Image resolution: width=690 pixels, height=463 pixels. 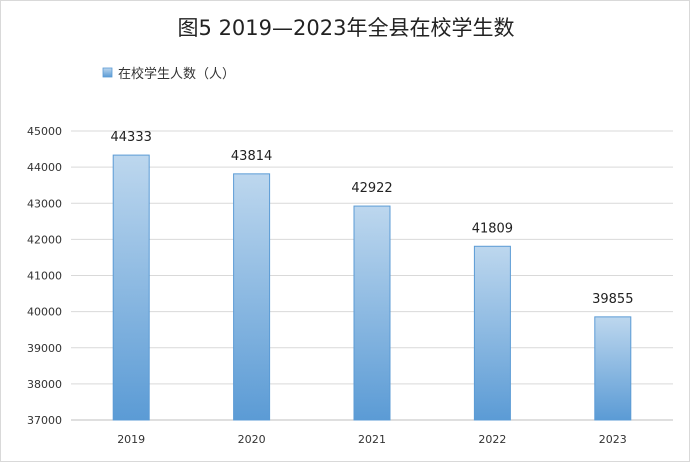 I want to click on data-label: 43814, so click(x=251, y=156).